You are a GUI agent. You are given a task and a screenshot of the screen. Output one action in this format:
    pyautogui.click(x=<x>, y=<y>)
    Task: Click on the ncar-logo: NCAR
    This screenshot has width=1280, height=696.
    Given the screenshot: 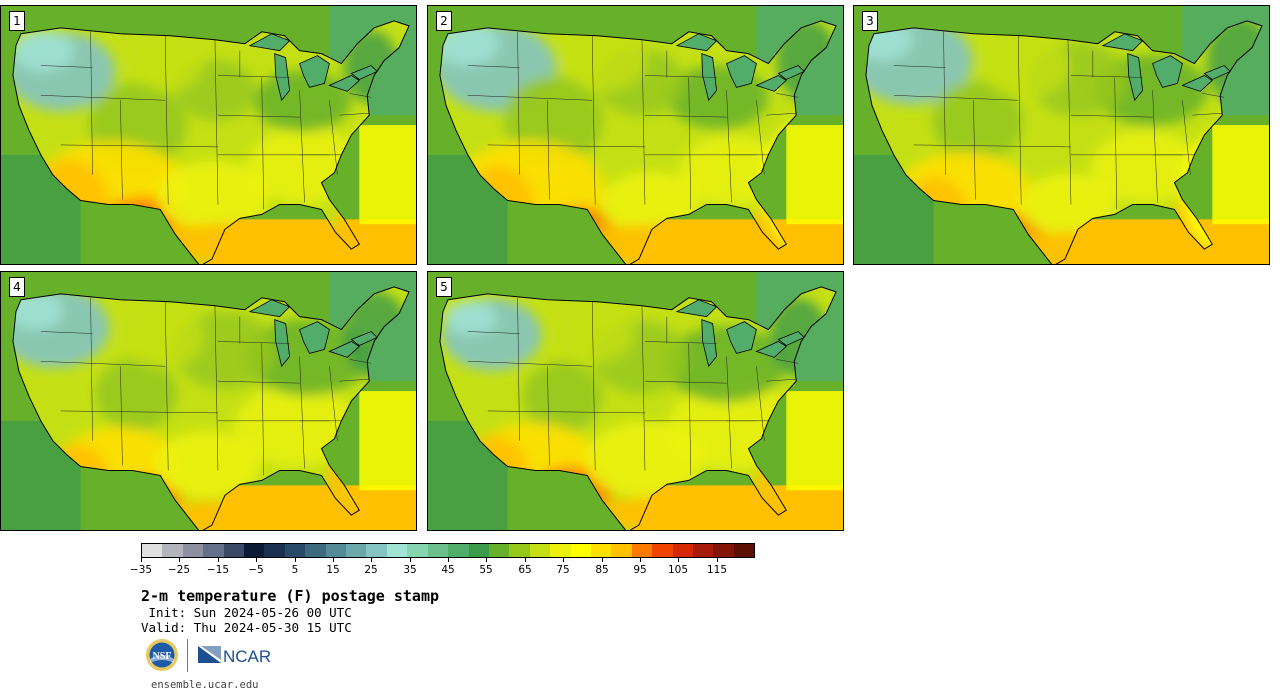 What is the action you would take?
    pyautogui.click(x=234, y=656)
    